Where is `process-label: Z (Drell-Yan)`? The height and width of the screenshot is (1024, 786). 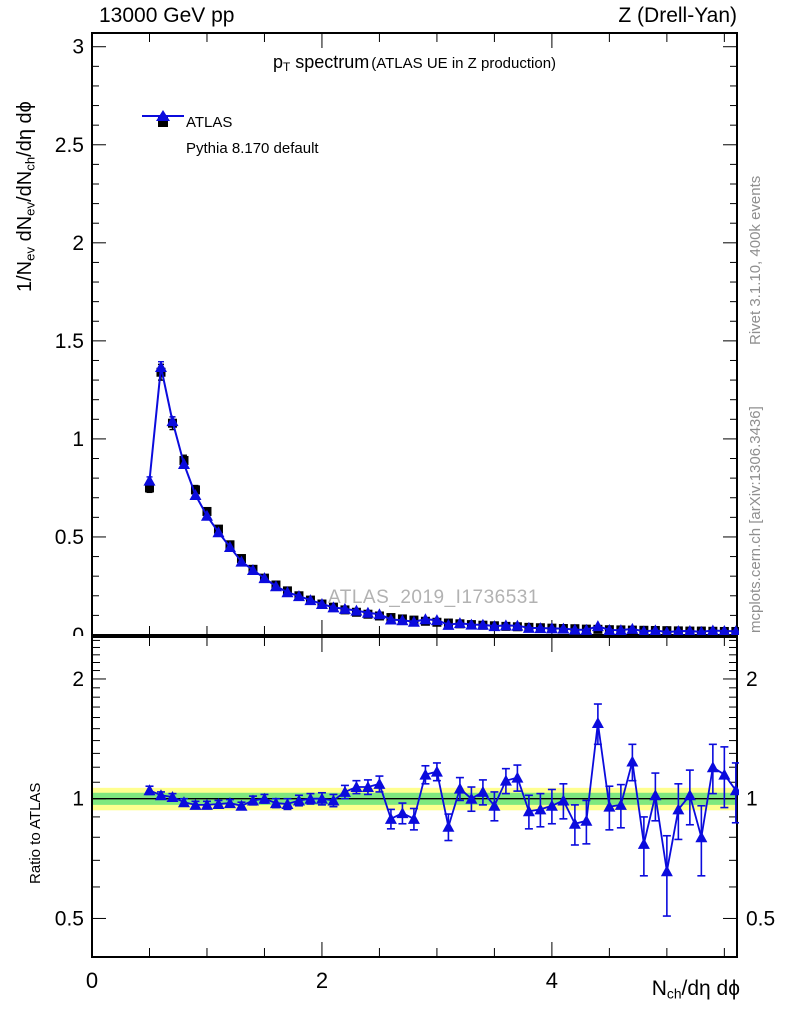 process-label: Z (Drell-Yan) is located at coordinates (677, 15).